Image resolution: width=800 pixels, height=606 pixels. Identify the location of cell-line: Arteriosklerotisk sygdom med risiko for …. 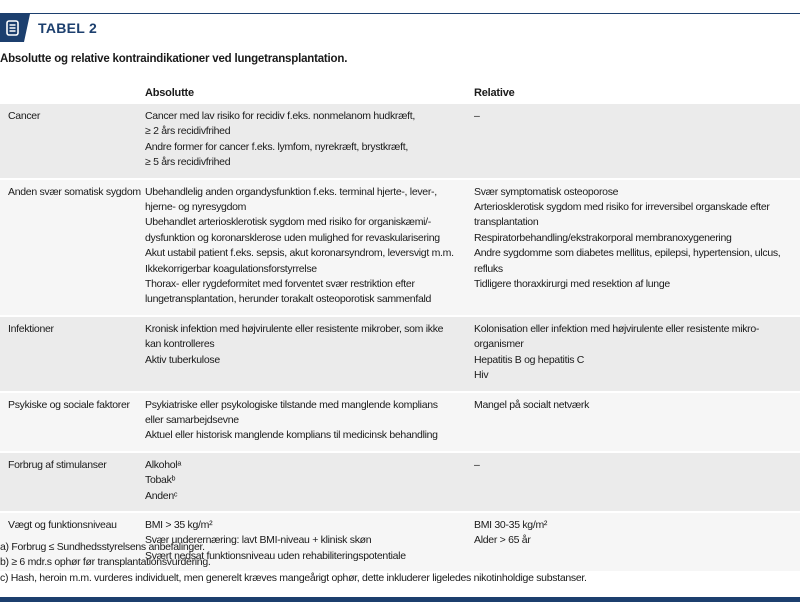
(622, 207).